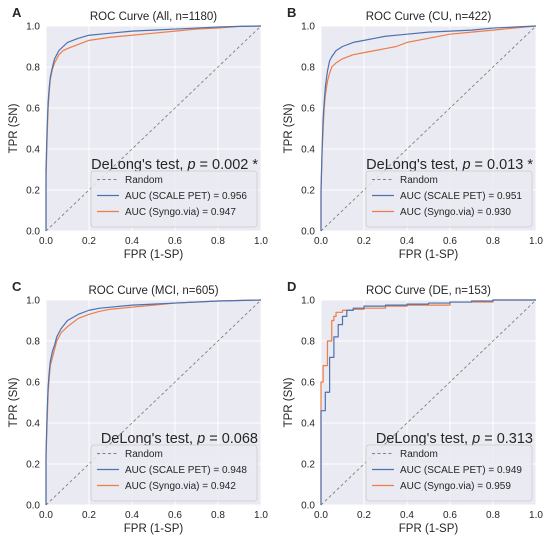 The image size is (550, 547). Describe the element at coordinates (461, 470) in the screenshot. I see `legend-entry: AUC (SCALE PET) = 0.949` at that location.